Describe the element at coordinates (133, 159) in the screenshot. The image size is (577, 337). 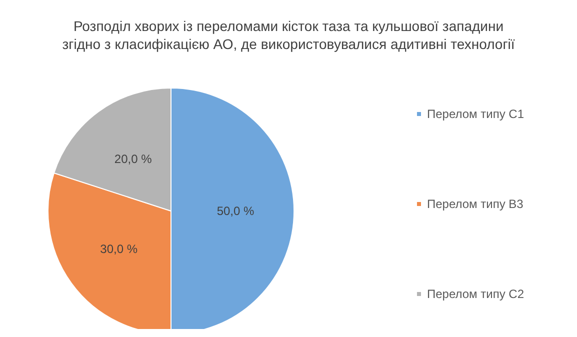
I see `data-label: 20,0 %` at that location.